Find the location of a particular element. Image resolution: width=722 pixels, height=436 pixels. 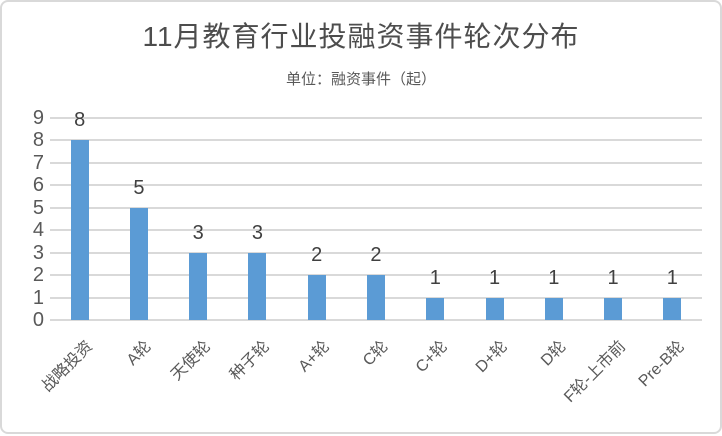

x-axis-category-label: A轮 is located at coordinates (139, 353).